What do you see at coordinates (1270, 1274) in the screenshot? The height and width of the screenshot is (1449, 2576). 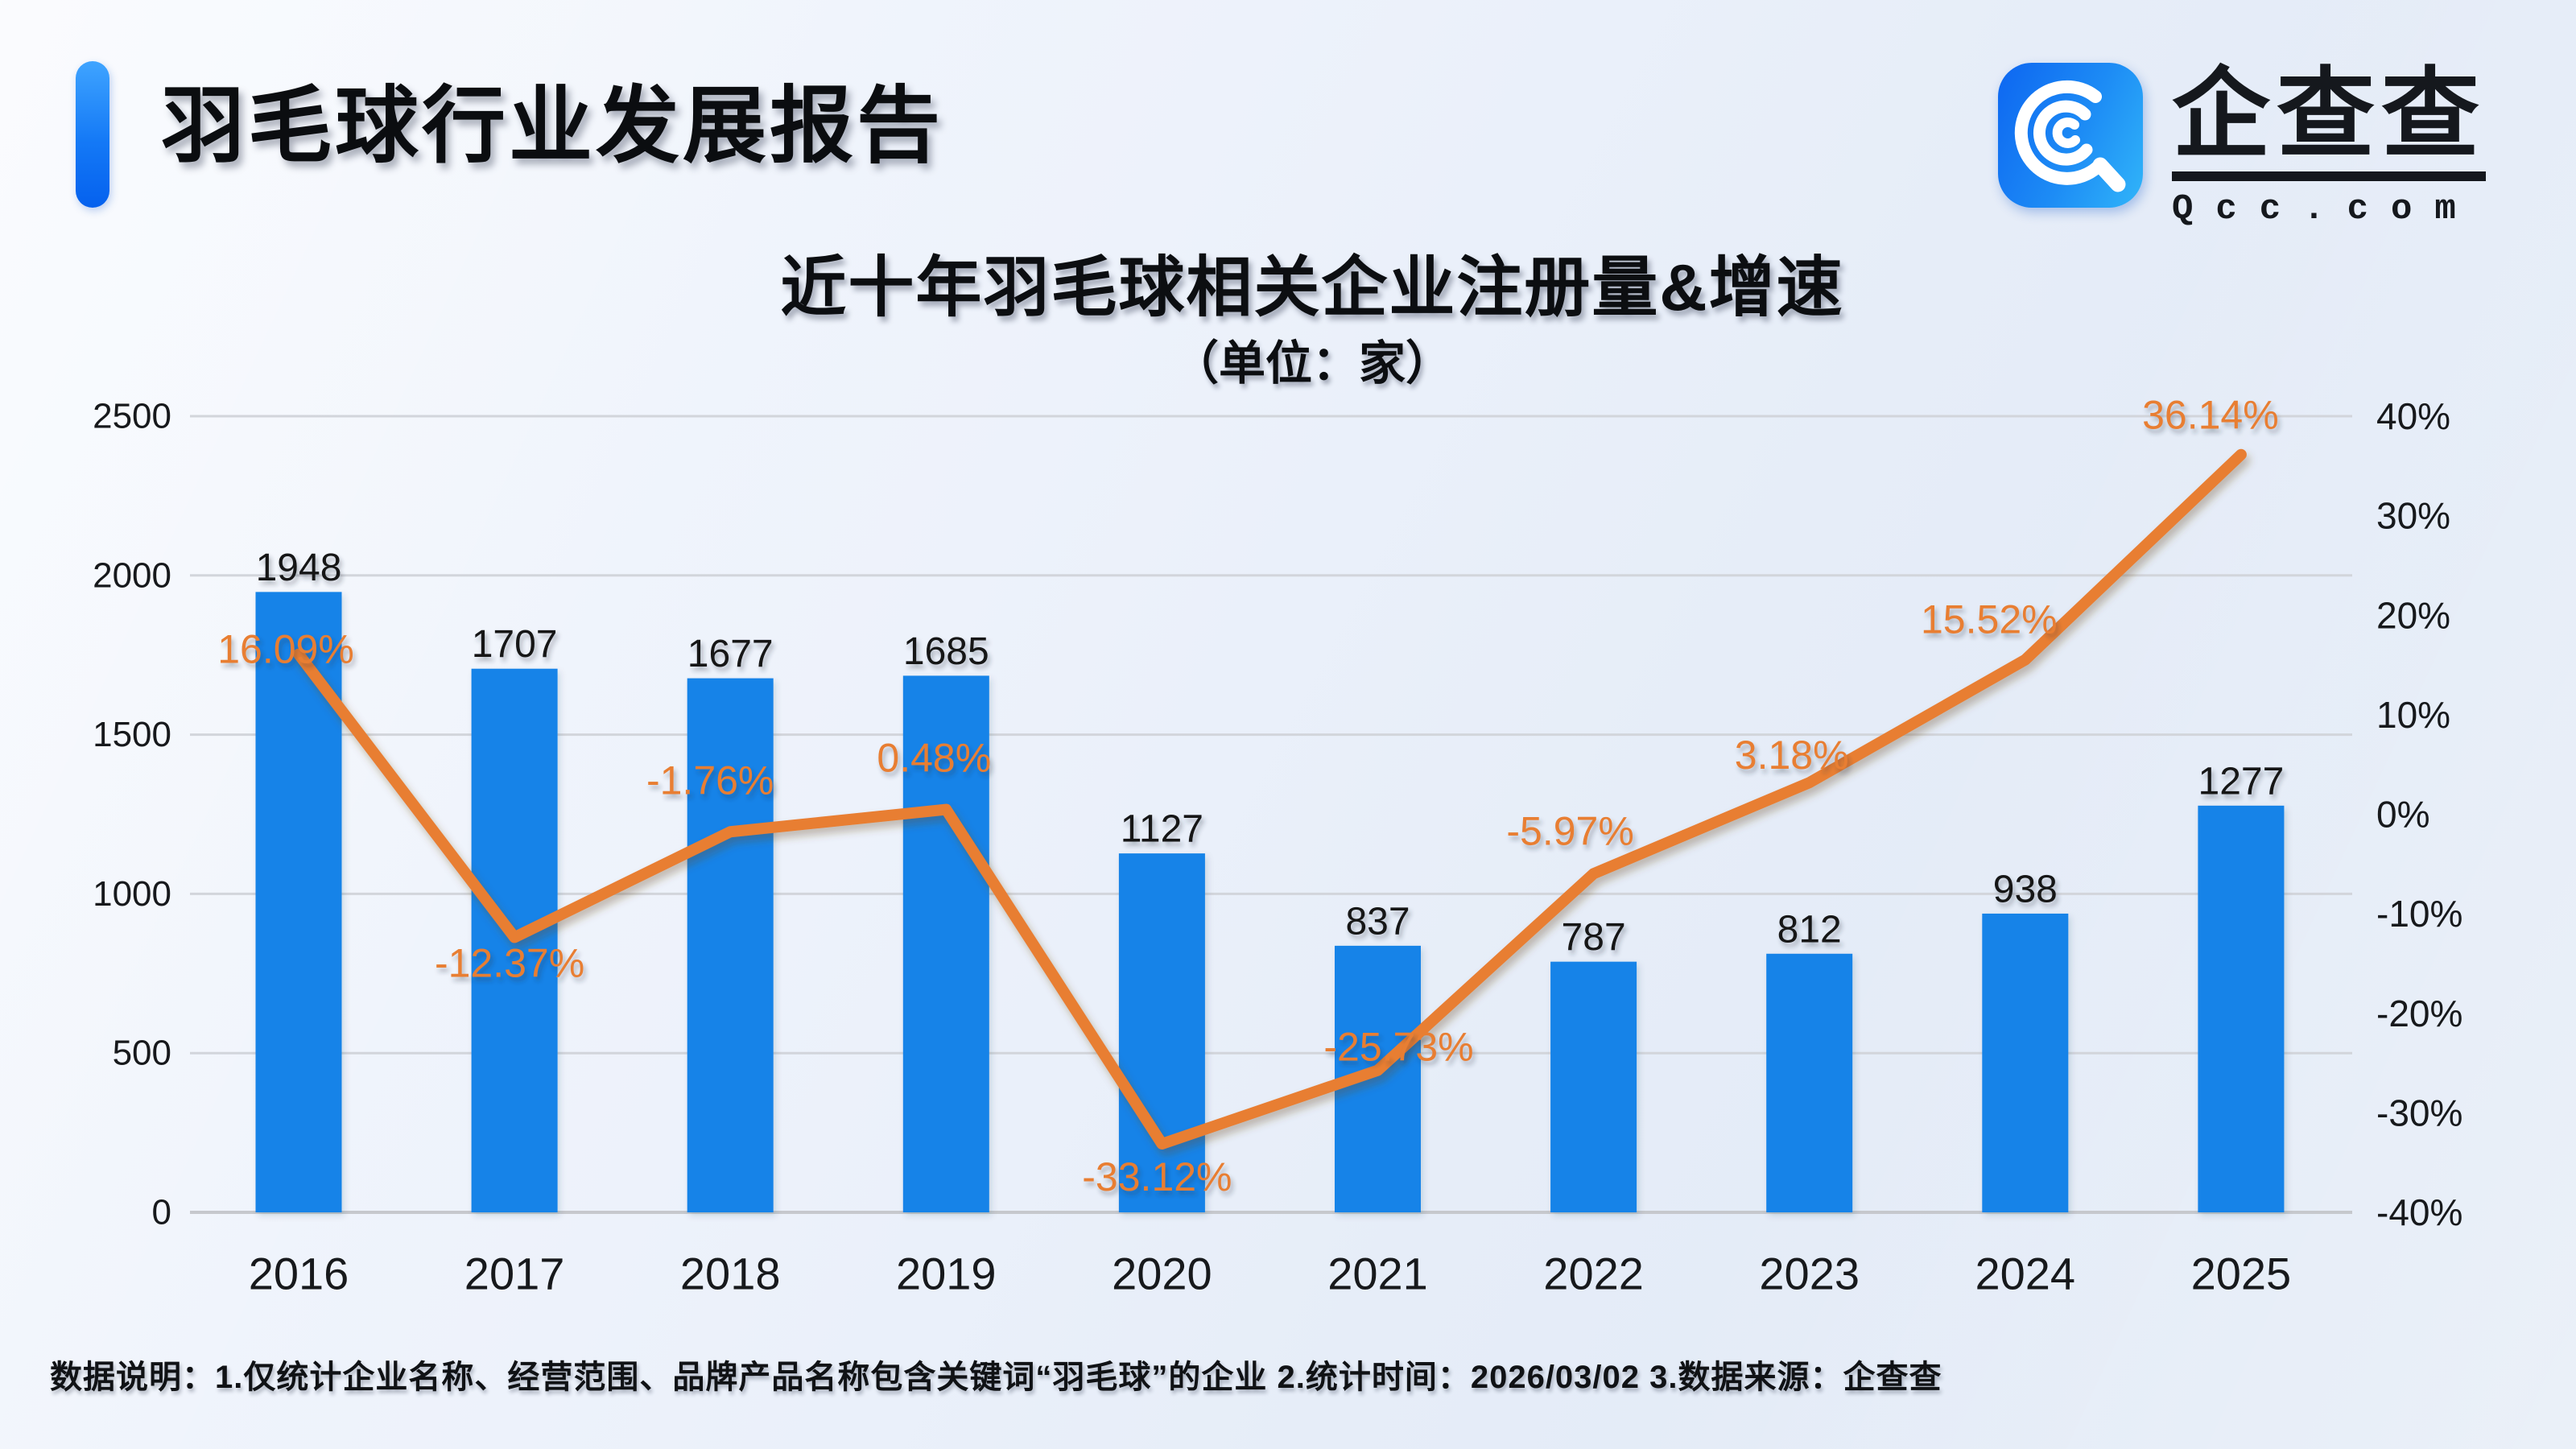 I see `x-axis-labels: 2016 2017 2018 2019 2020 2021 2022 2023 2024 2025` at bounding box center [1270, 1274].